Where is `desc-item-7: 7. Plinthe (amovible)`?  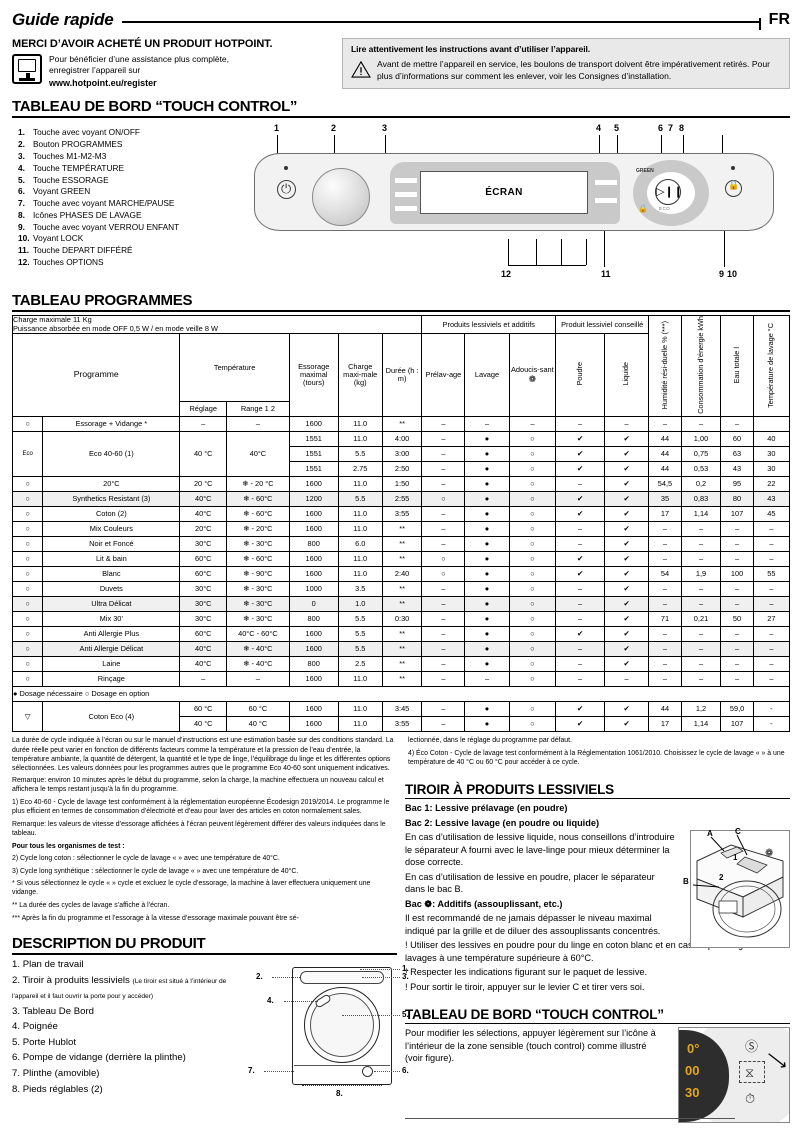 desc-item-7: 7. Plinthe (amovible) is located at coordinates (56, 1074).